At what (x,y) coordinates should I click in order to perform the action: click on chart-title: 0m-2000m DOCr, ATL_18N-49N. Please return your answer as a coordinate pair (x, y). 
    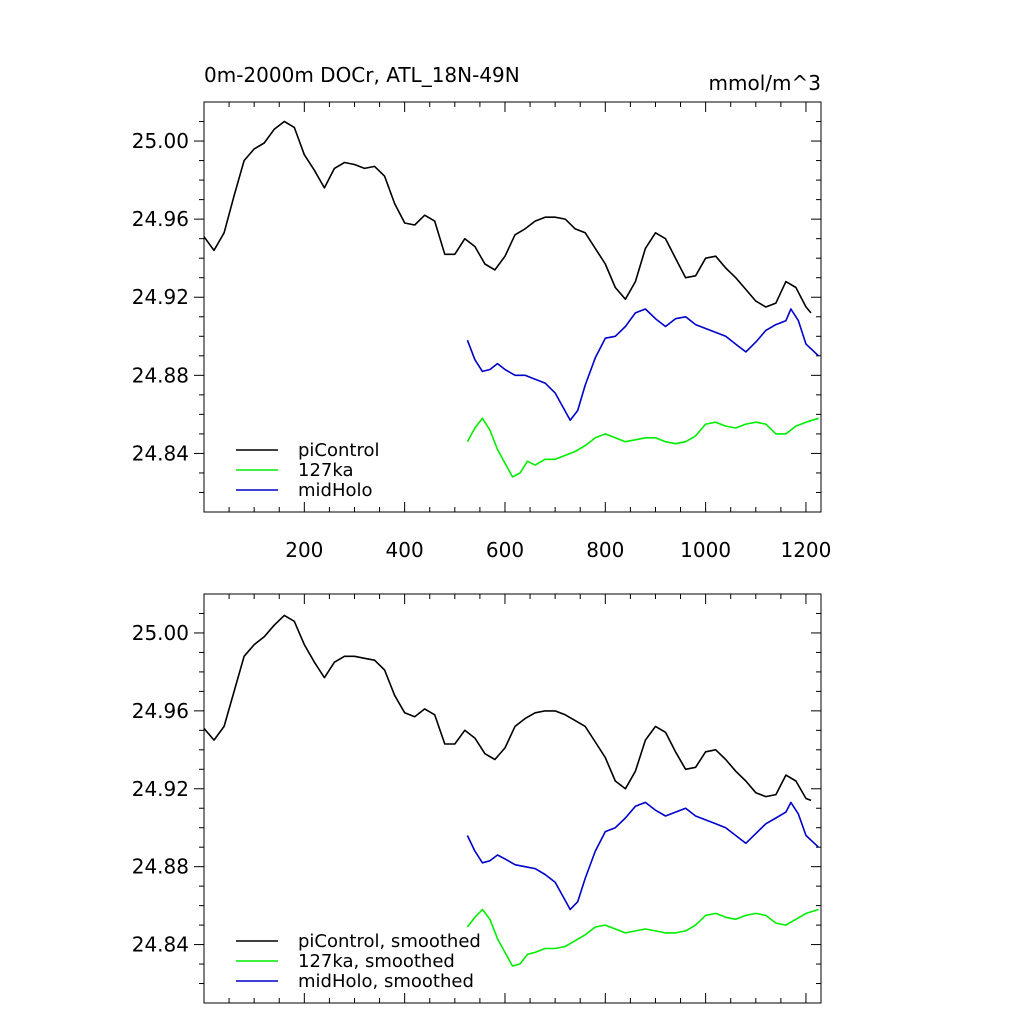
    Looking at the image, I should click on (362, 75).